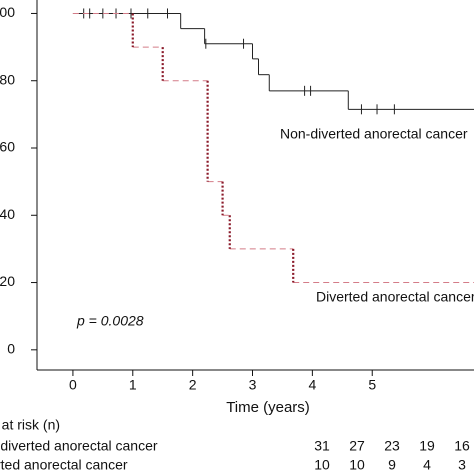 This screenshot has width=474, height=474. Describe the element at coordinates (30, 425) in the screenshot. I see `risk-table-title: Number at risk (n)` at that location.